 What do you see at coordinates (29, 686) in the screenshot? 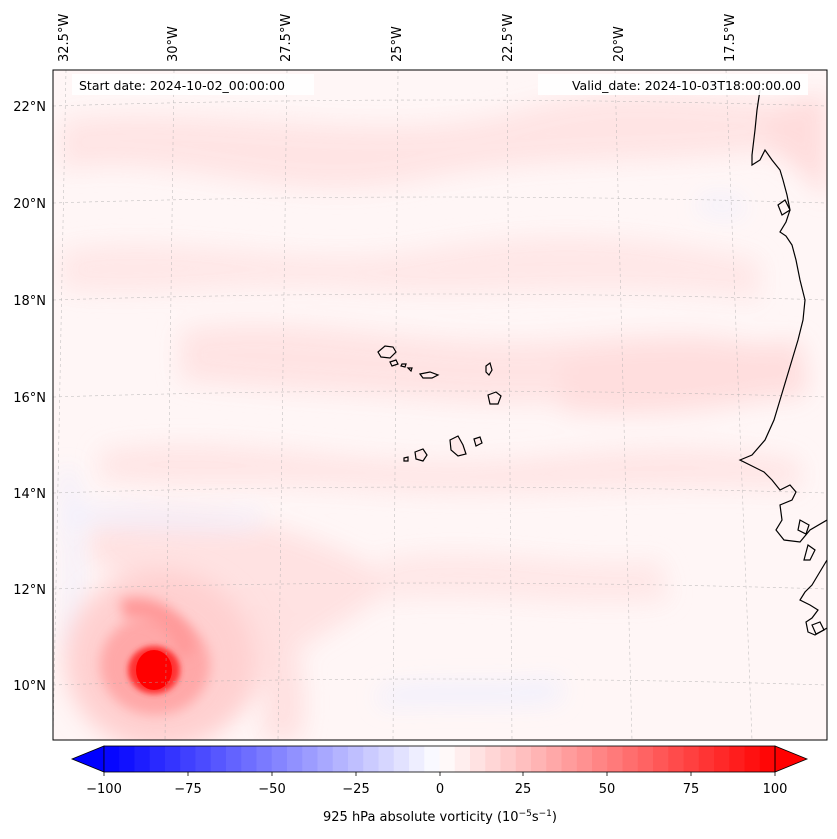
I see `lat-label: 10°N` at bounding box center [29, 686].